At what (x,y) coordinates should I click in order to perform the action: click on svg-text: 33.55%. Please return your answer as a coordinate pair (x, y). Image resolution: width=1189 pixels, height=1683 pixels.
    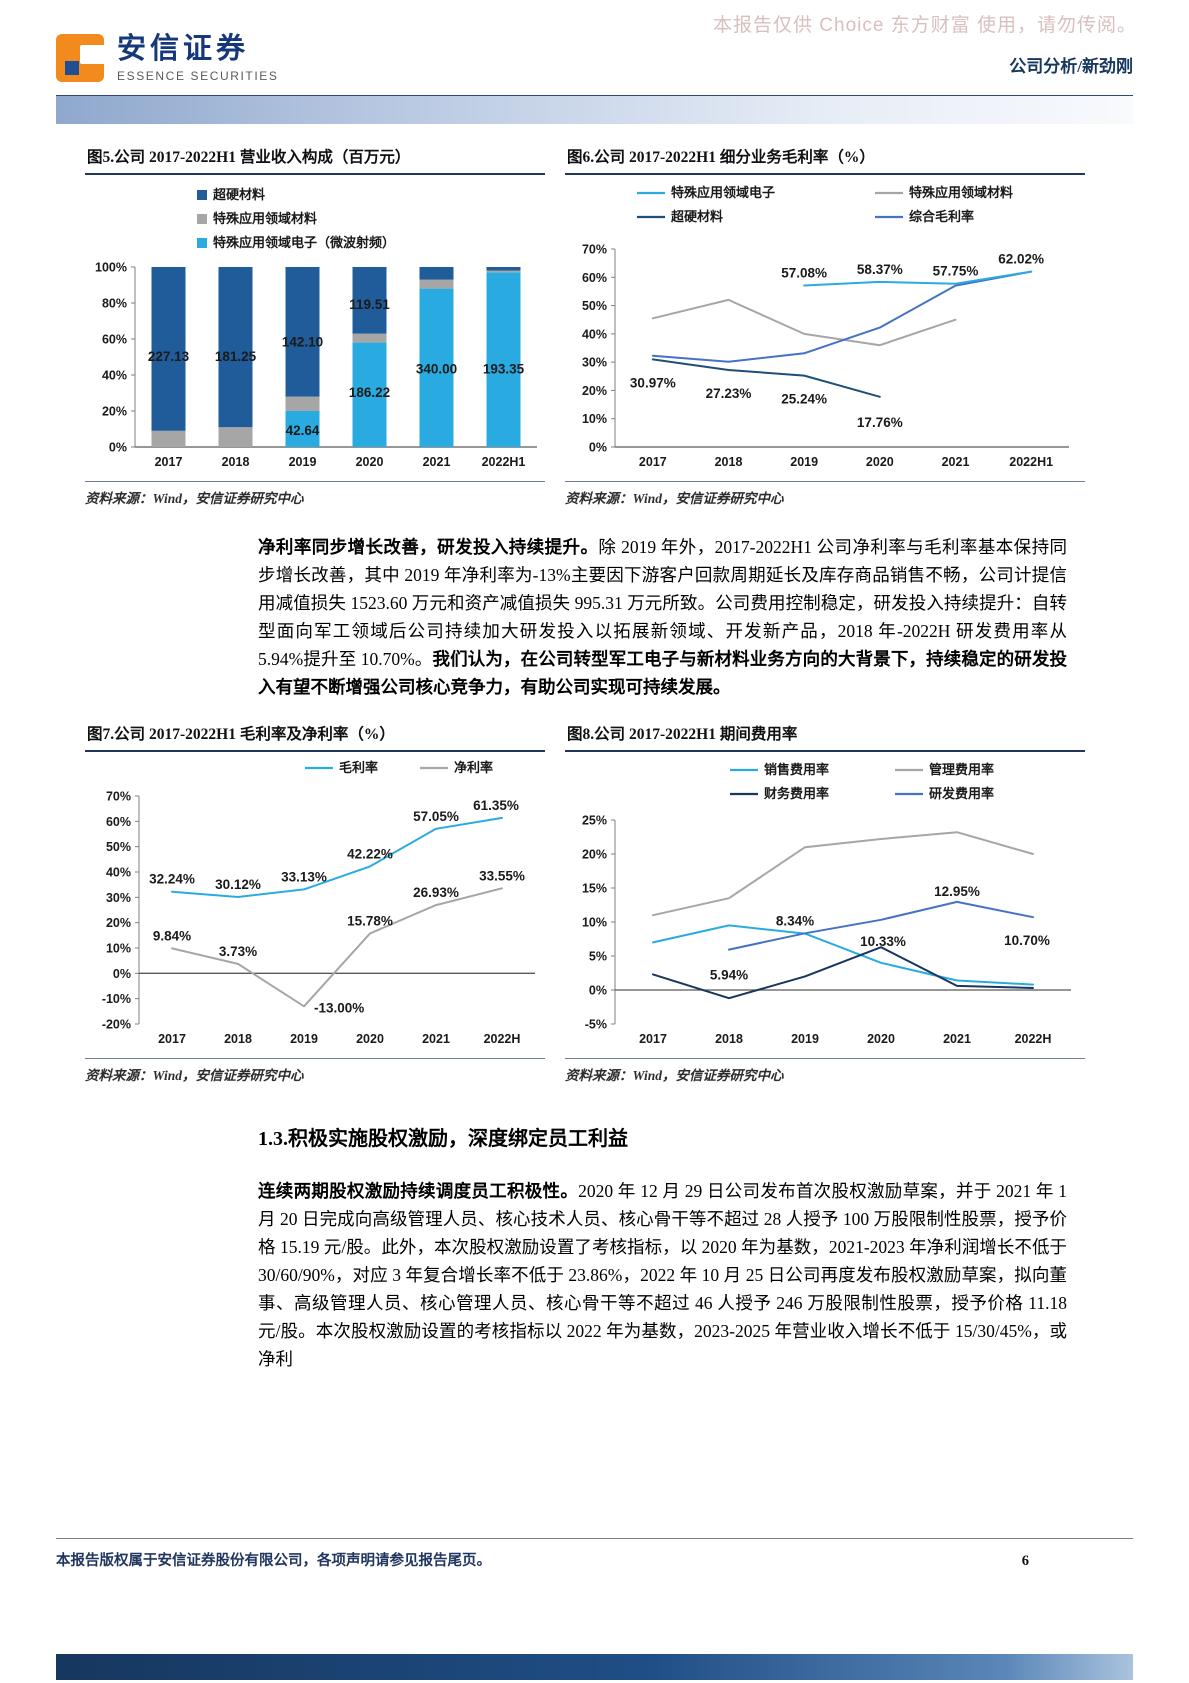
    Looking at the image, I should click on (502, 875).